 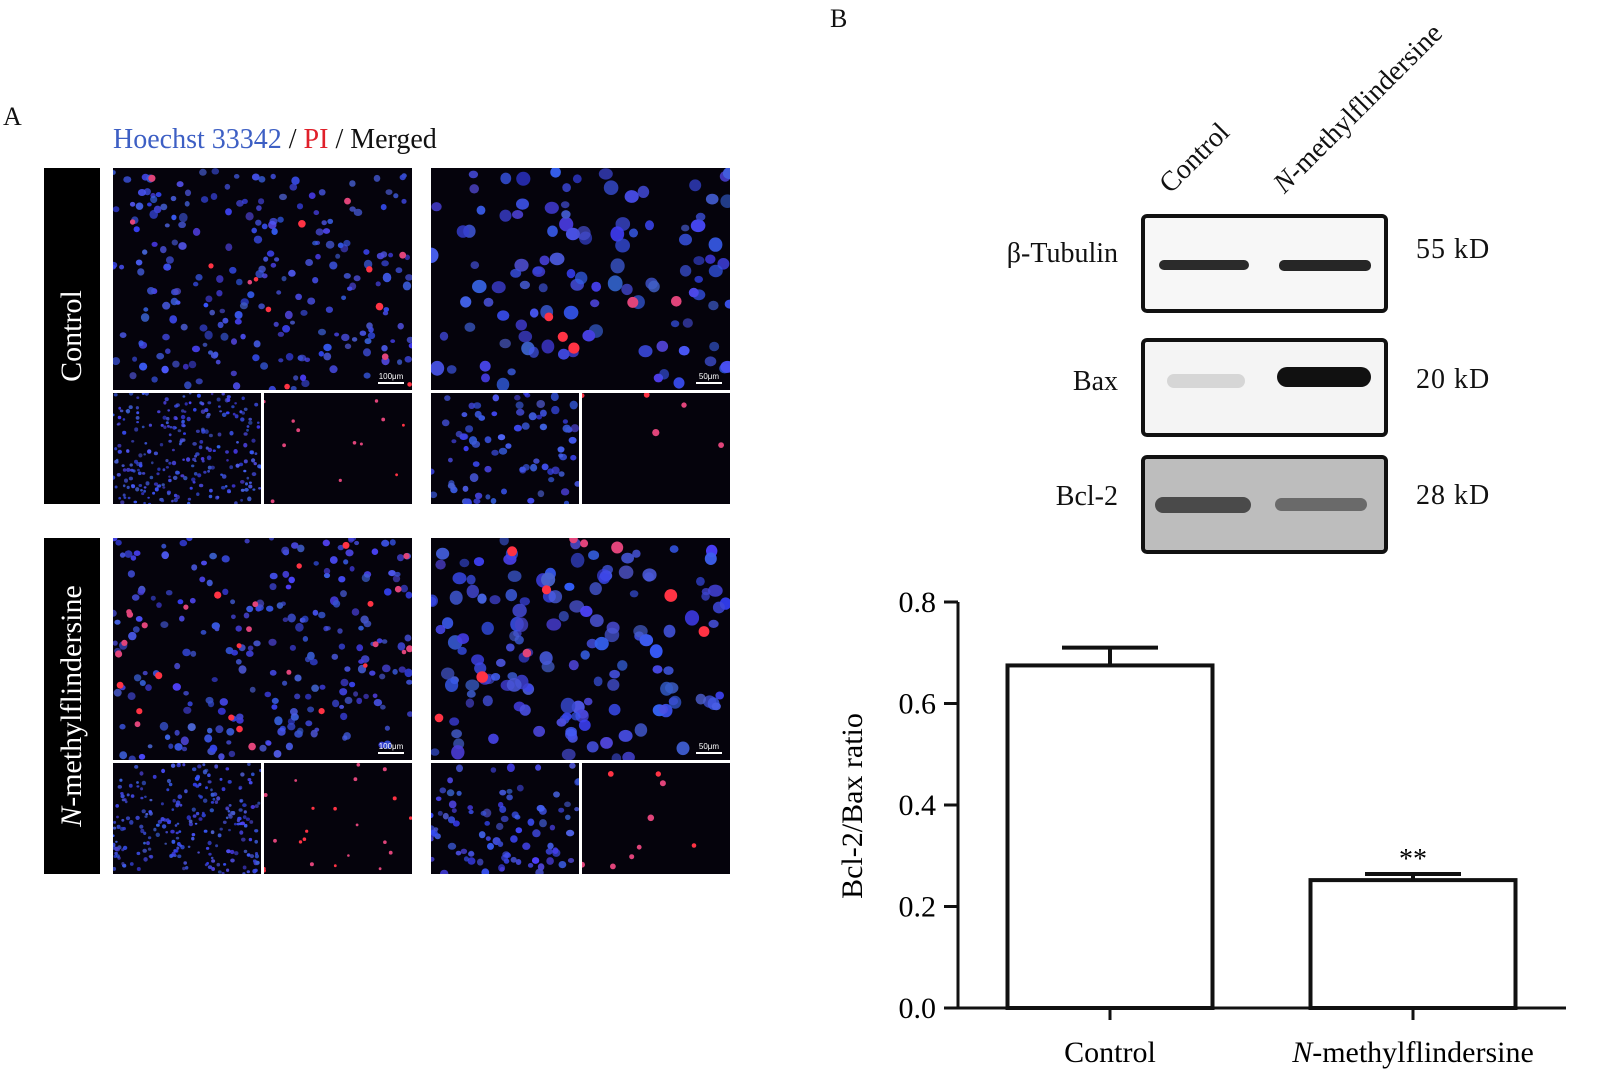 What do you see at coordinates (72, 706) in the screenshot?
I see `row-label-treated: N-methylflindersine` at bounding box center [72, 706].